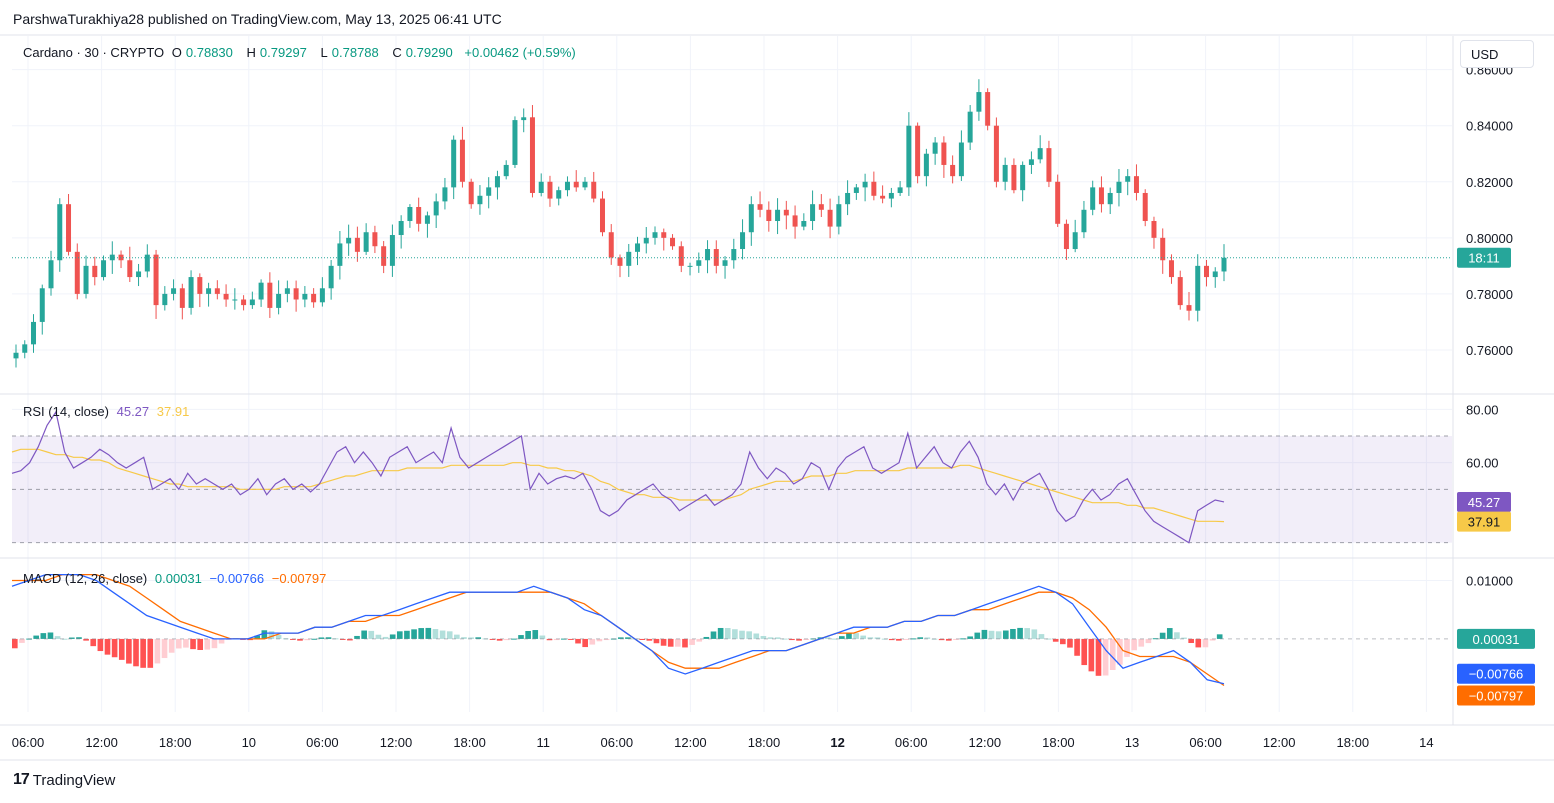  I want to click on macd-label: MACD (12, 26, close), so click(85, 578).